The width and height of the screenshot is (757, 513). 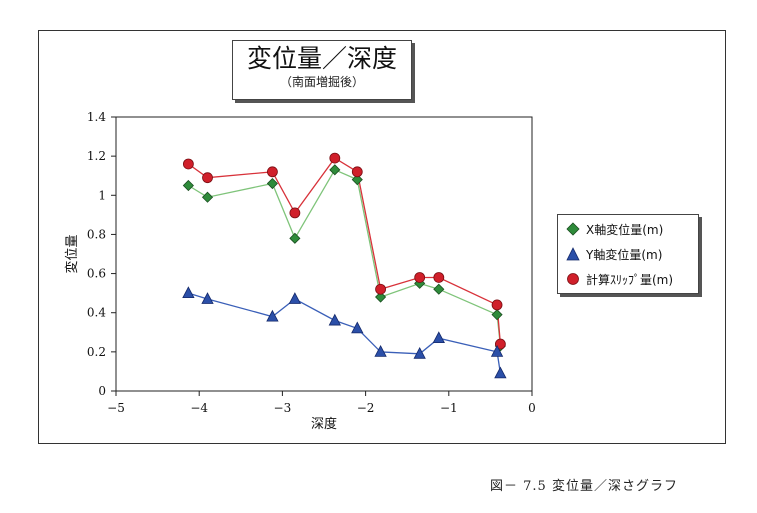 I want to click on y-tick-label: 0.8, so click(x=96, y=234).